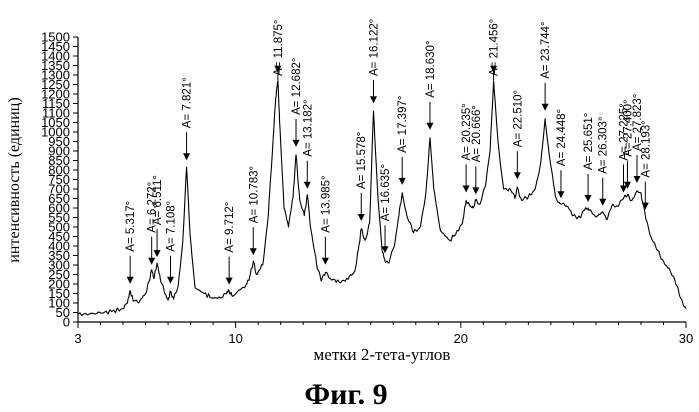 The image size is (699, 412). I want to click on peak-label: A= 7.821°, so click(188, 102).